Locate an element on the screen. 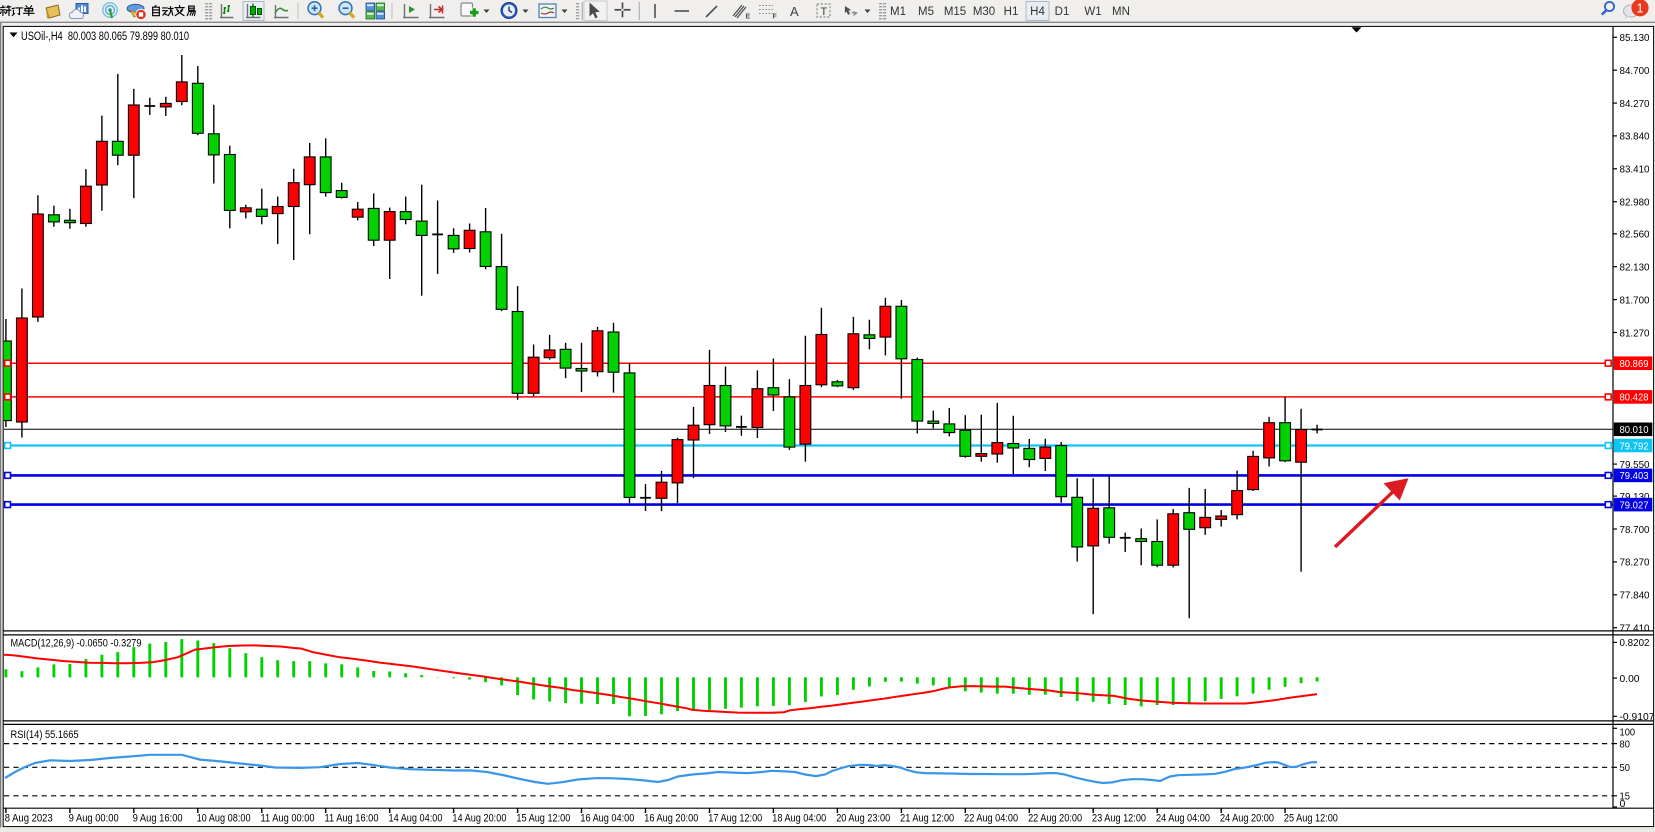 The image size is (1655, 832). svg-text: 16 Aug 04:00 is located at coordinates (607, 819).